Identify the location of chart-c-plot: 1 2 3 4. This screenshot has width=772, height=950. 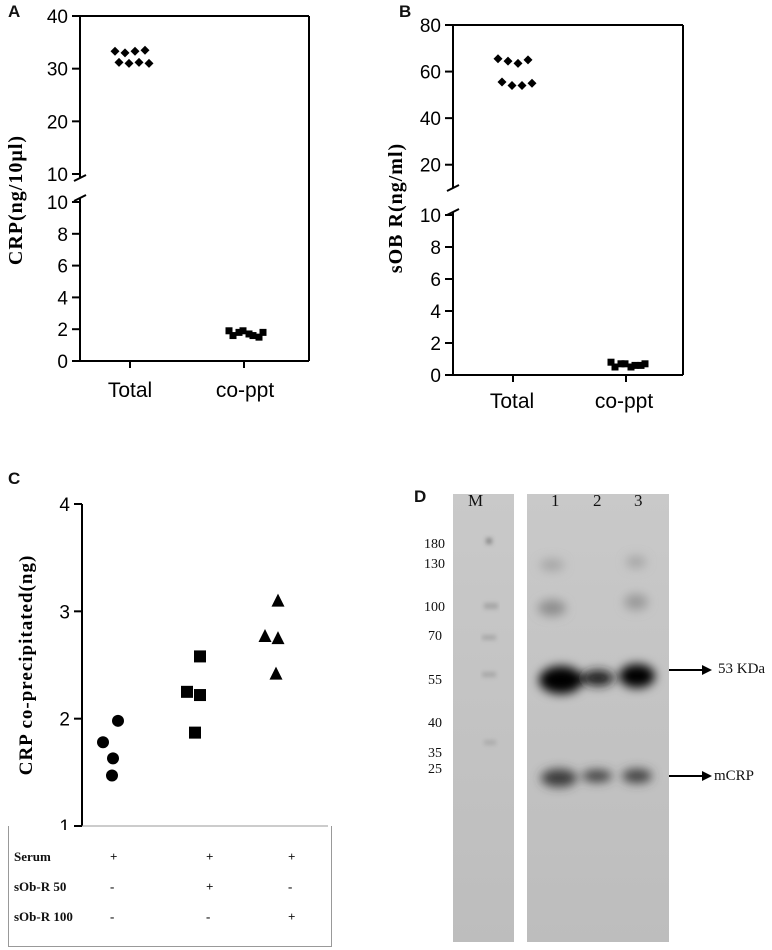
(193, 662).